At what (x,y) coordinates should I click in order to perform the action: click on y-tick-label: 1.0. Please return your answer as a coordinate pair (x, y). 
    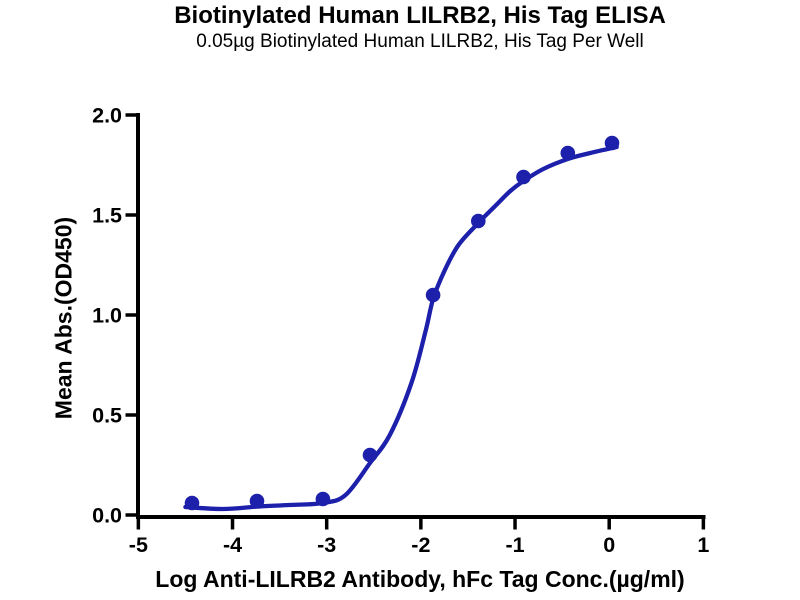
    Looking at the image, I should click on (107, 316).